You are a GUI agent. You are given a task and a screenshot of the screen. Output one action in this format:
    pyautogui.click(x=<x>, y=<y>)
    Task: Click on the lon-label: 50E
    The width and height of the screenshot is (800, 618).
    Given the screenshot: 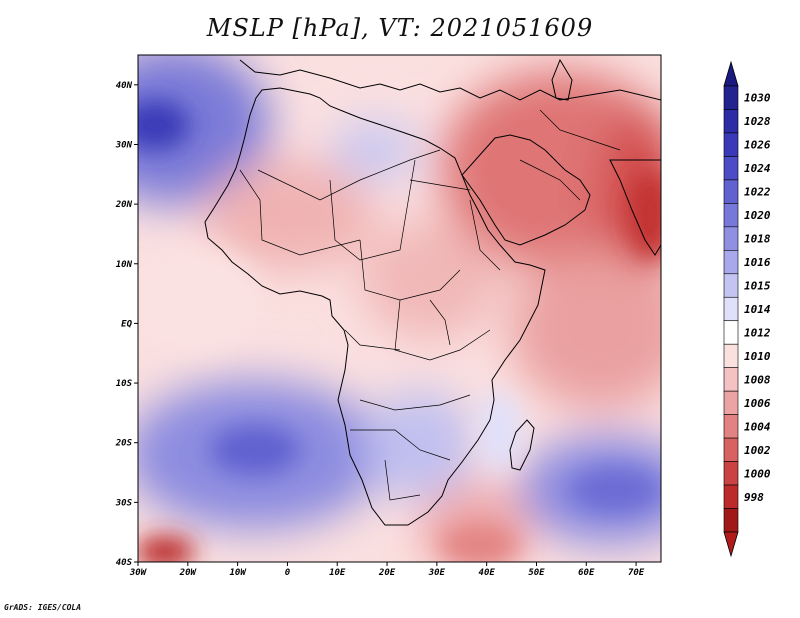 What is the action you would take?
    pyautogui.click(x=536, y=573)
    